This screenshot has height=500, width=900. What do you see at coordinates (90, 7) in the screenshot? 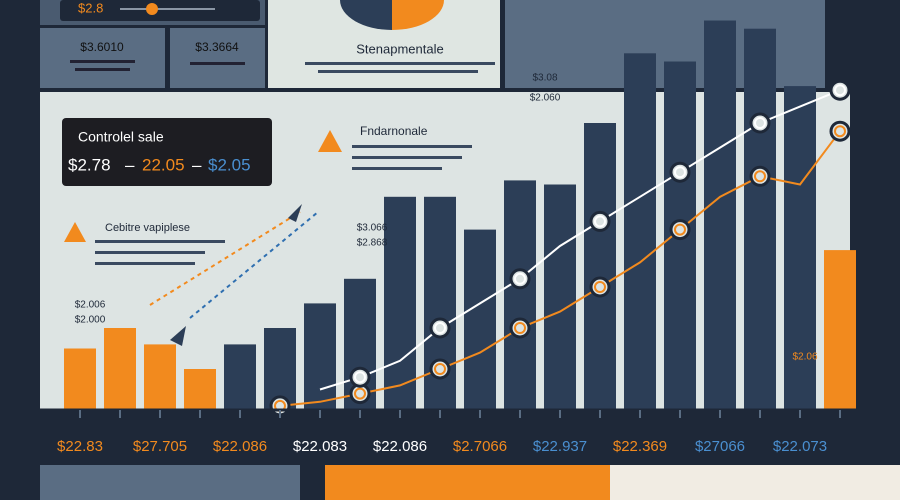
I see `badge-text: $2.8` at bounding box center [90, 7].